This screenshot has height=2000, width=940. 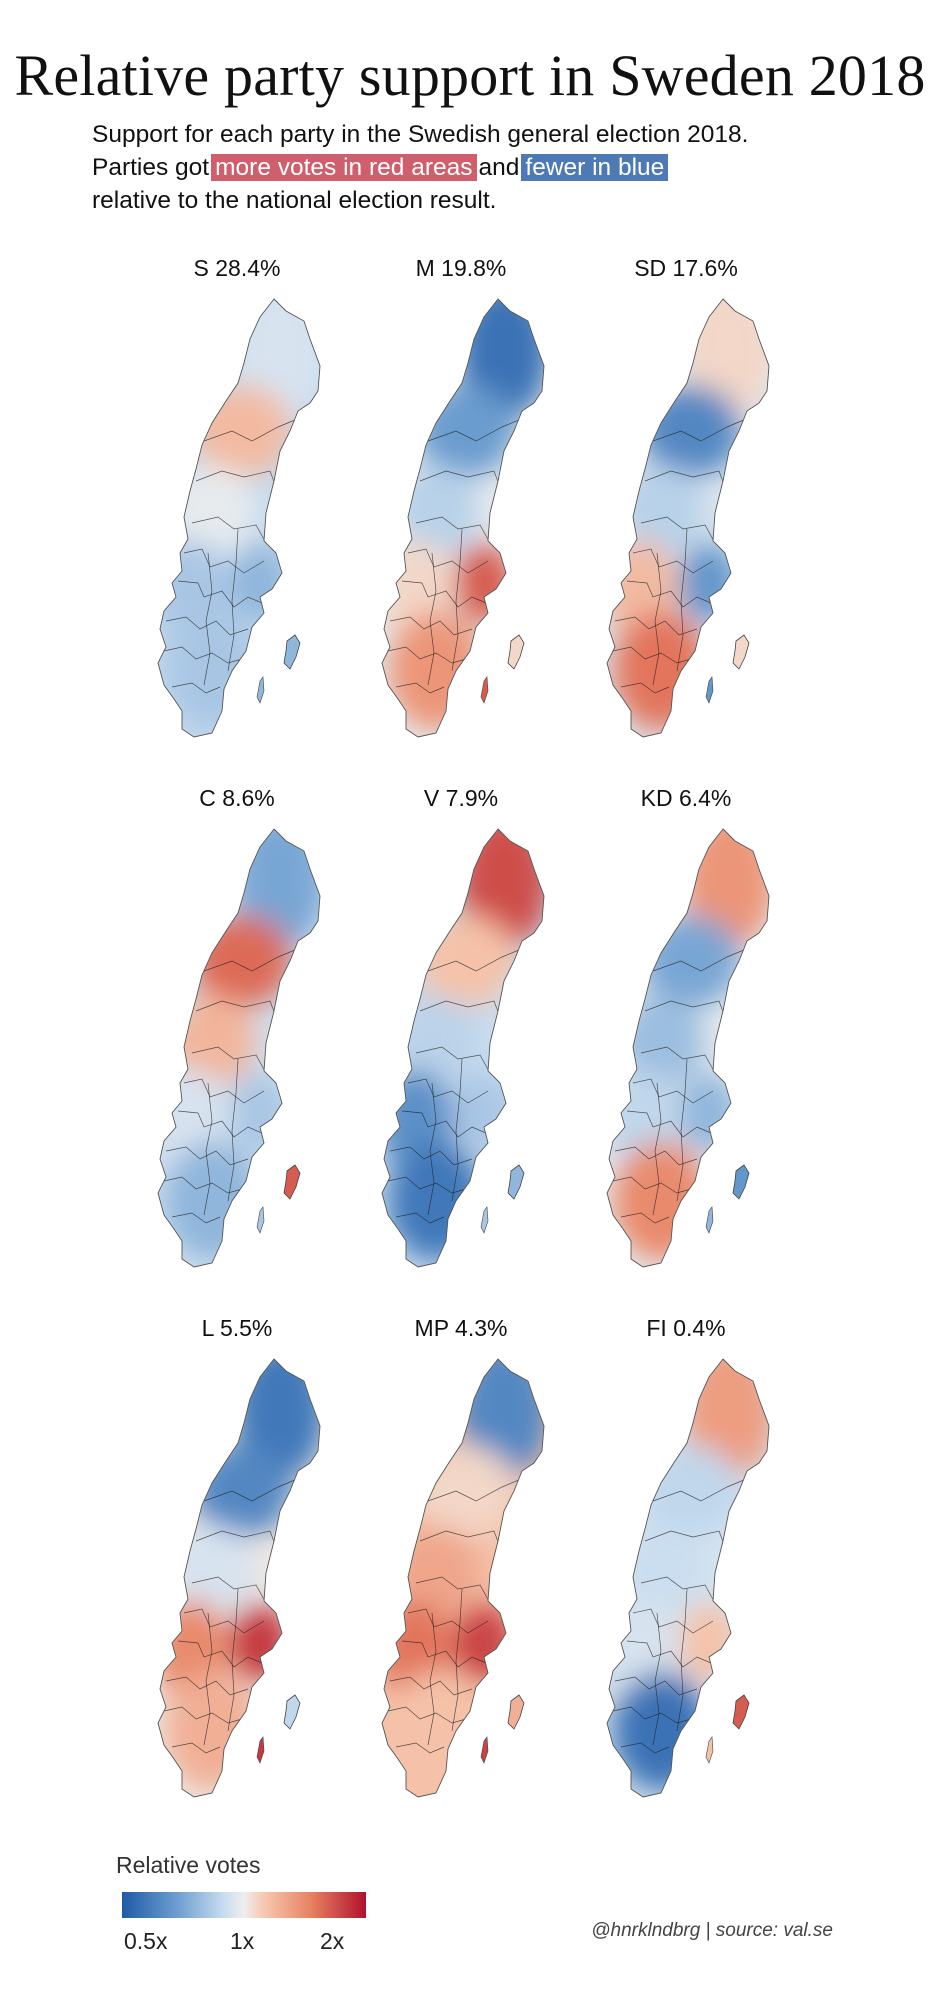 What do you see at coordinates (686, 798) in the screenshot?
I see `map-panel-label: KD 6.4%` at bounding box center [686, 798].